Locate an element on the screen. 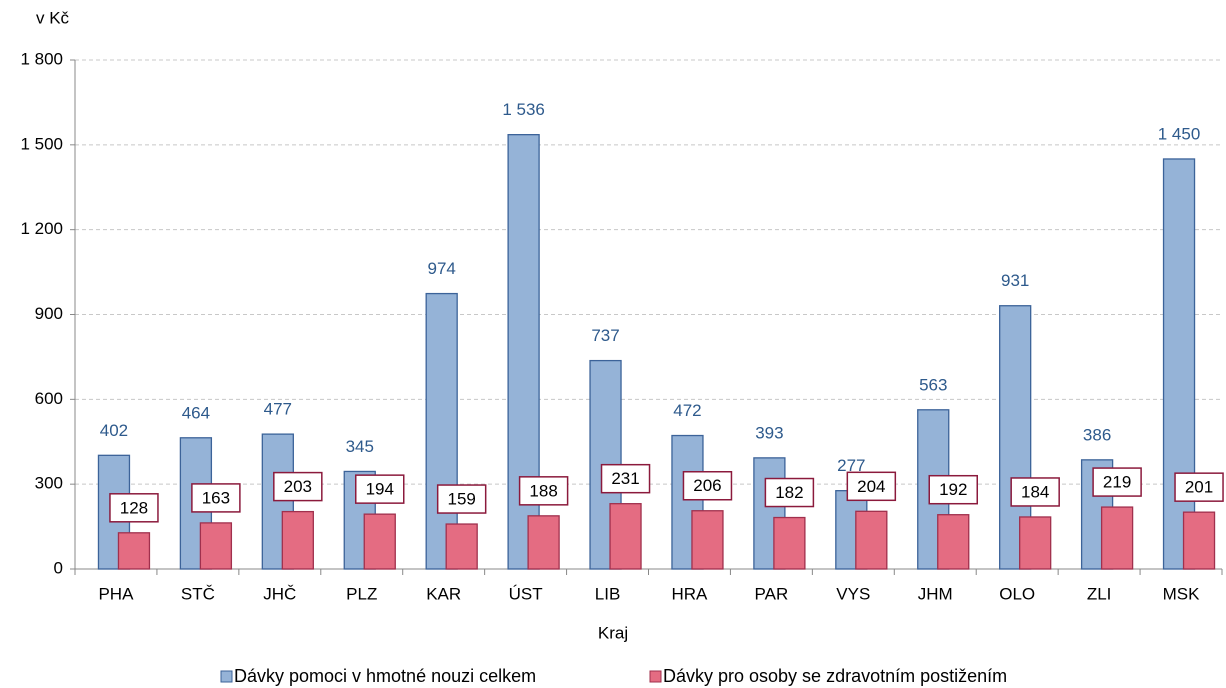  data-label: 159 is located at coordinates (461, 499).